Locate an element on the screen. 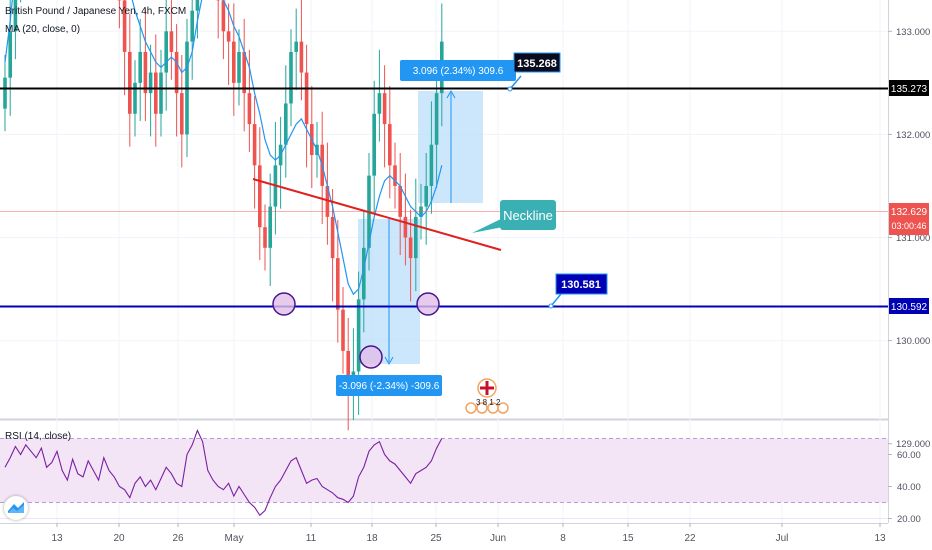  right-shoulder-circle is located at coordinates (428, 304).